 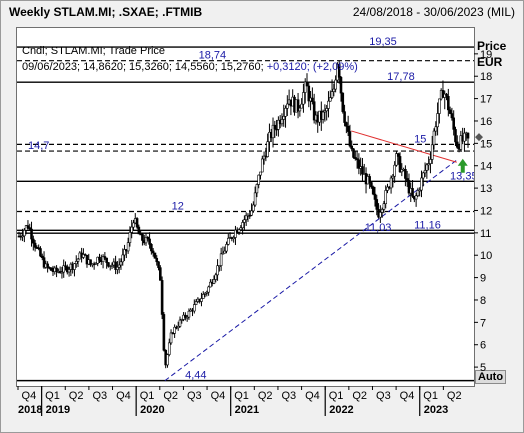 What do you see at coordinates (178, 206) in the screenshot?
I see `level-label: 12` at bounding box center [178, 206].